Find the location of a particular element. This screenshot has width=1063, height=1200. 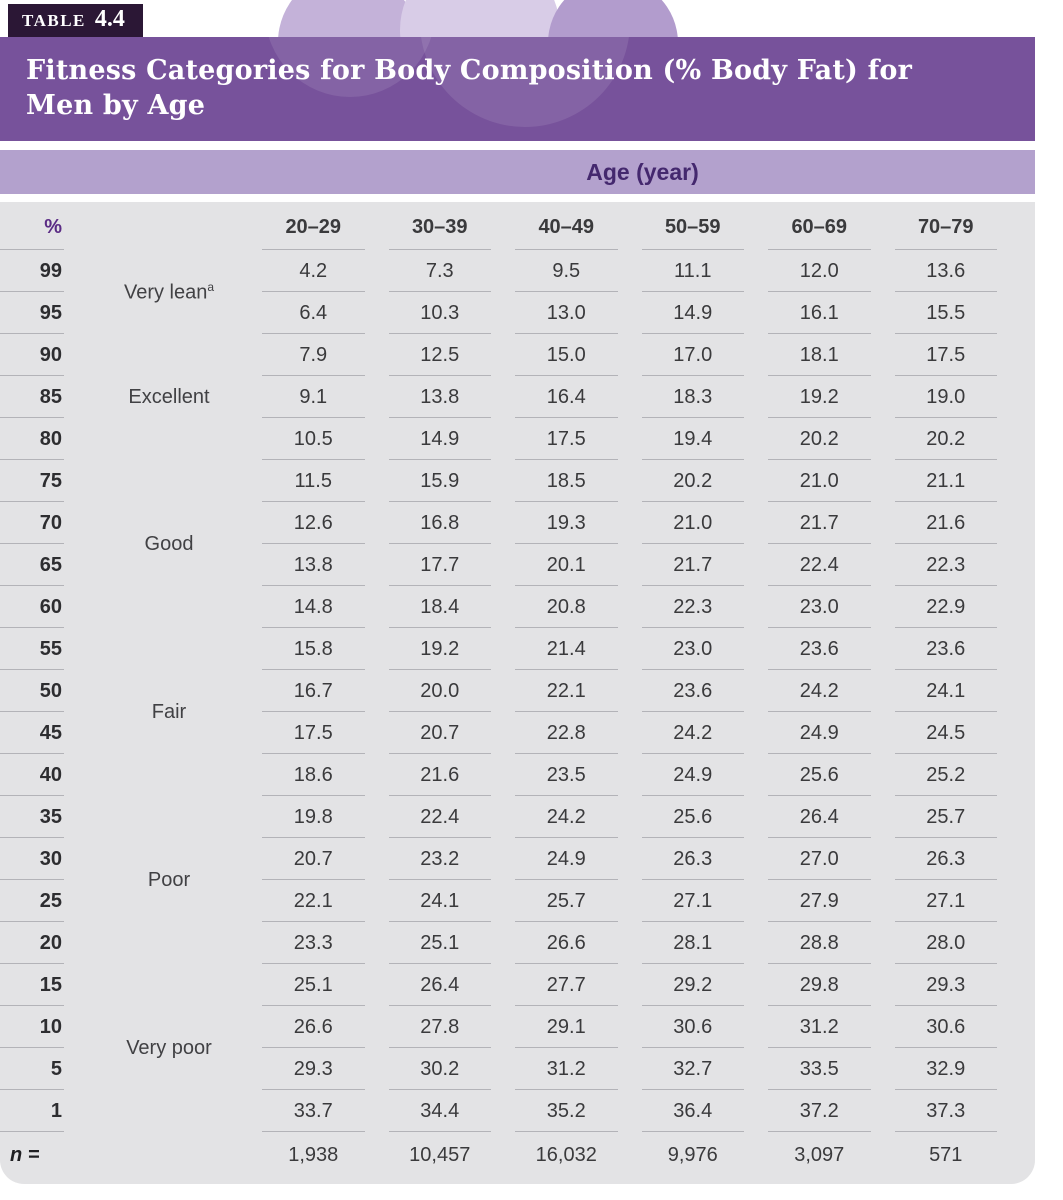

table-row: 50 16.7 20.0 22.1 23.6 24.2 24.1 is located at coordinates (504, 691).